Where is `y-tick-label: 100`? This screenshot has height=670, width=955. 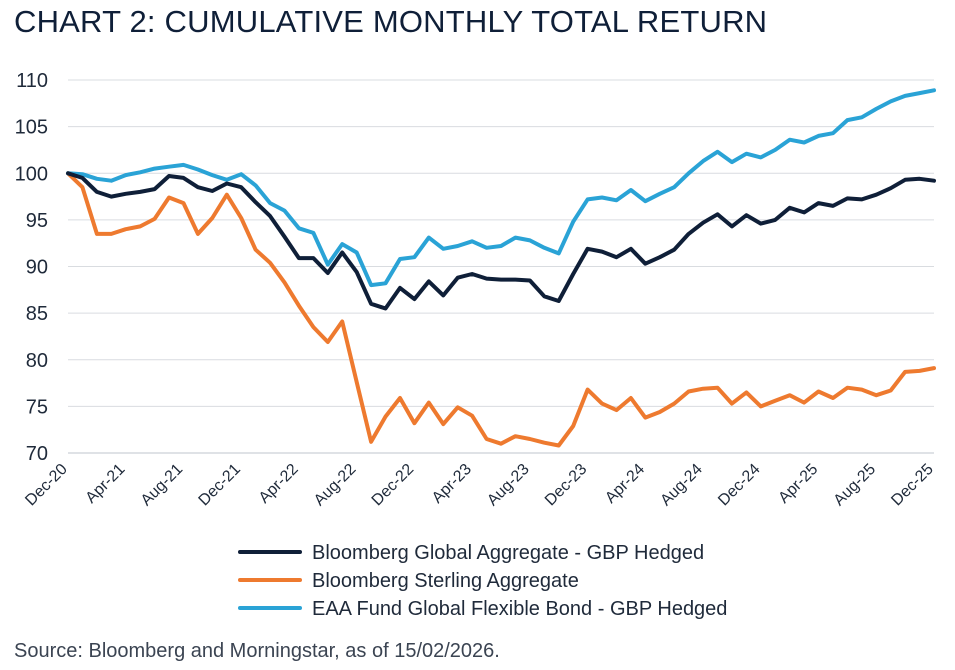
y-tick-label: 100 is located at coordinates (31, 174).